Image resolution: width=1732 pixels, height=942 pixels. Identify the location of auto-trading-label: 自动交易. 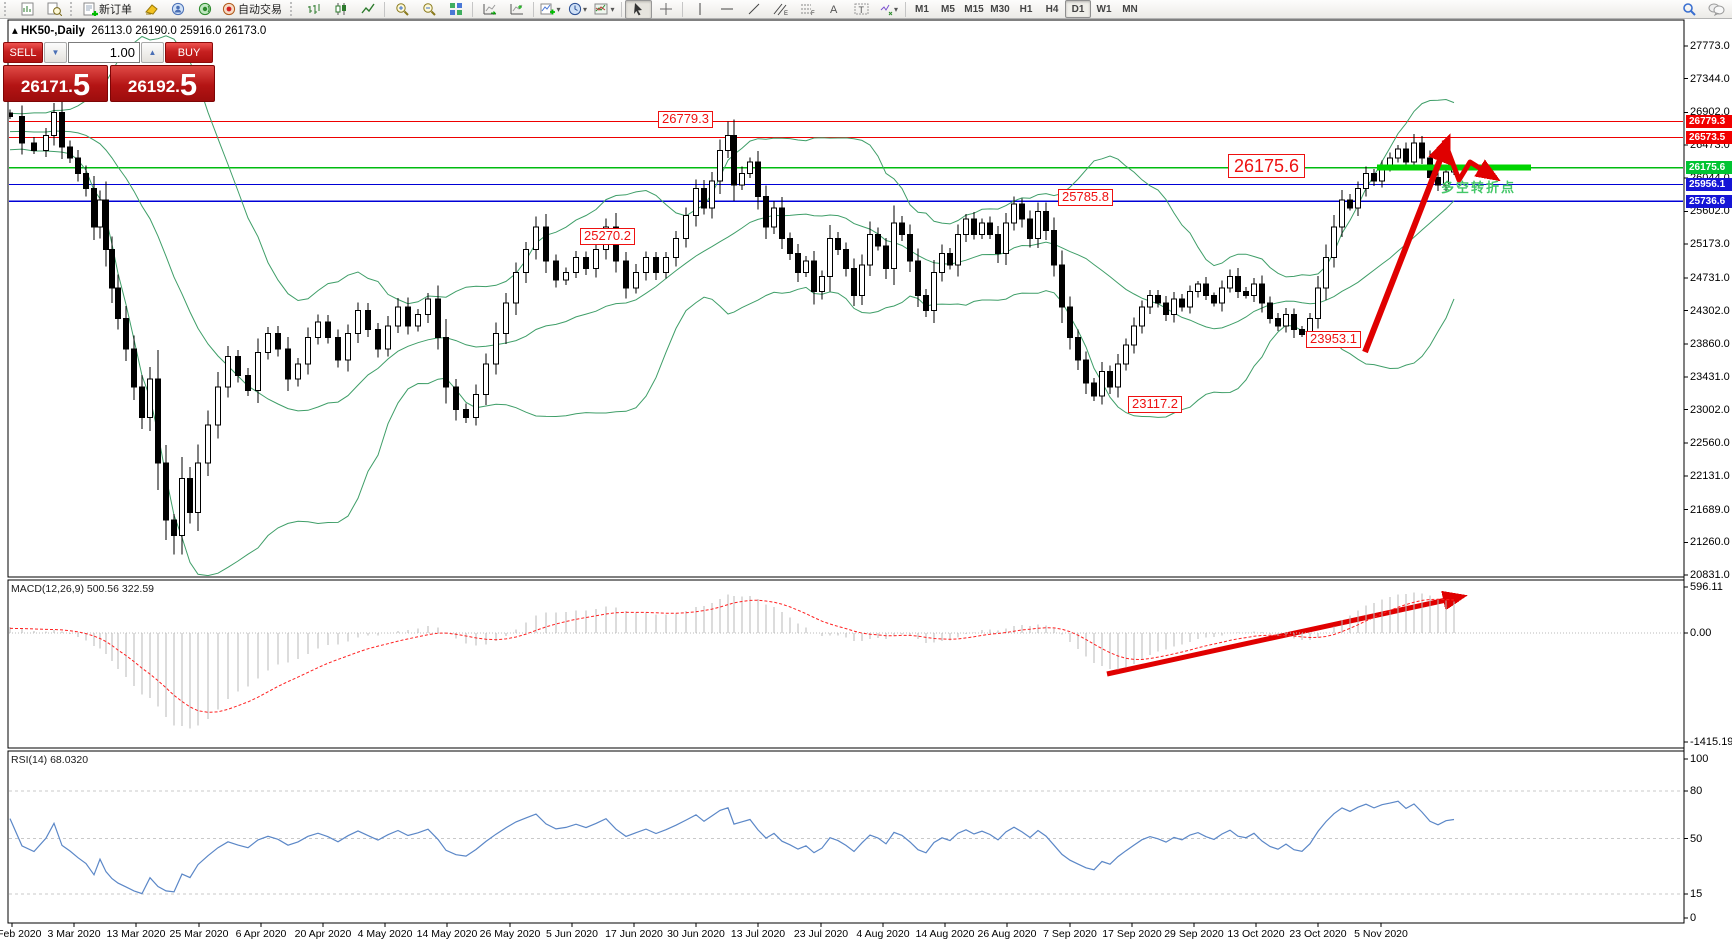
(260, 10).